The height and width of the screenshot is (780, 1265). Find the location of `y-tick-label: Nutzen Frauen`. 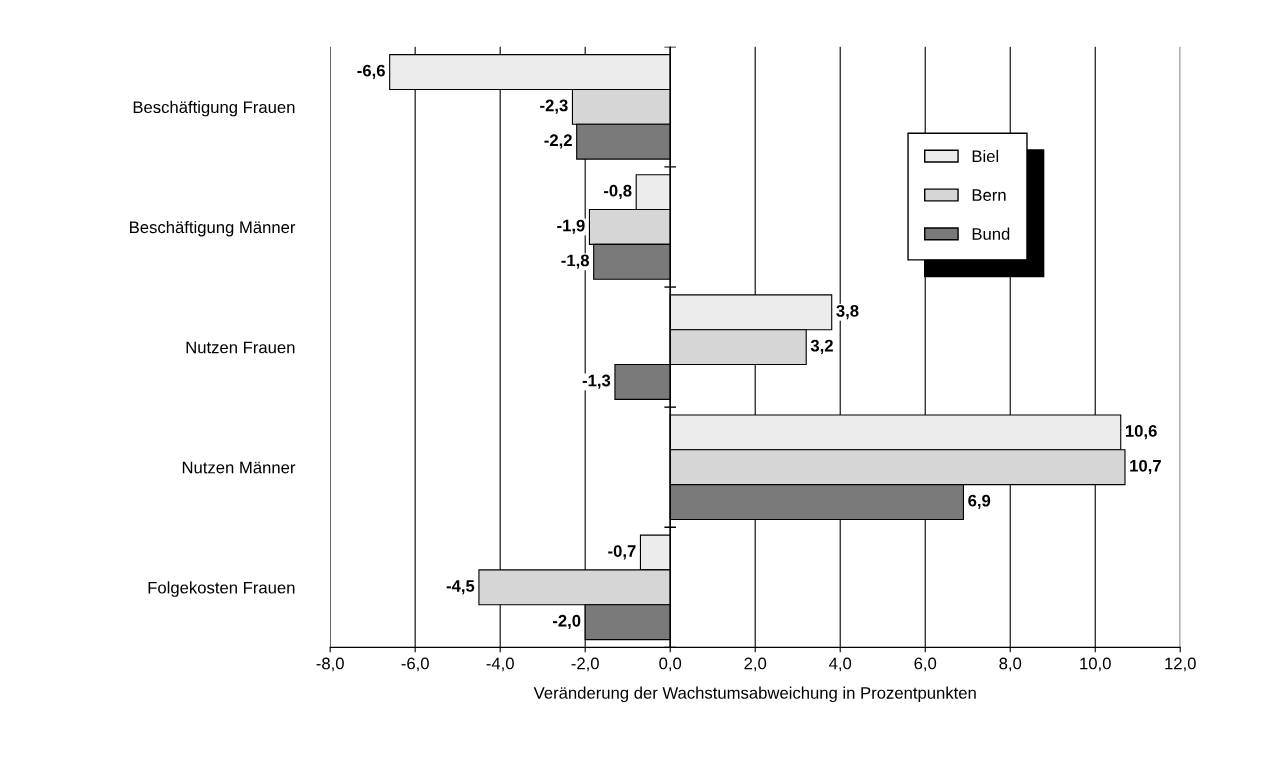

y-tick-label: Nutzen Frauen is located at coordinates (240, 347).